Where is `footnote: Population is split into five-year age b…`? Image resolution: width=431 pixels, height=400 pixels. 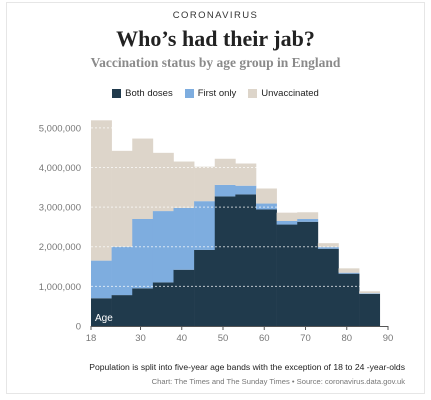 footnote: Population is split into five-year age b… is located at coordinates (247, 367).